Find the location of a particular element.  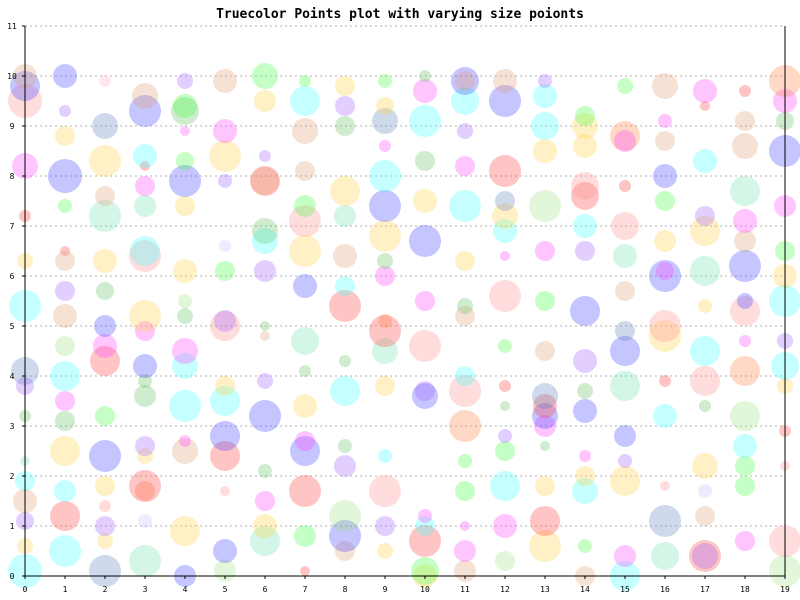

y-tick-label-6: 6 is located at coordinates (12, 276).